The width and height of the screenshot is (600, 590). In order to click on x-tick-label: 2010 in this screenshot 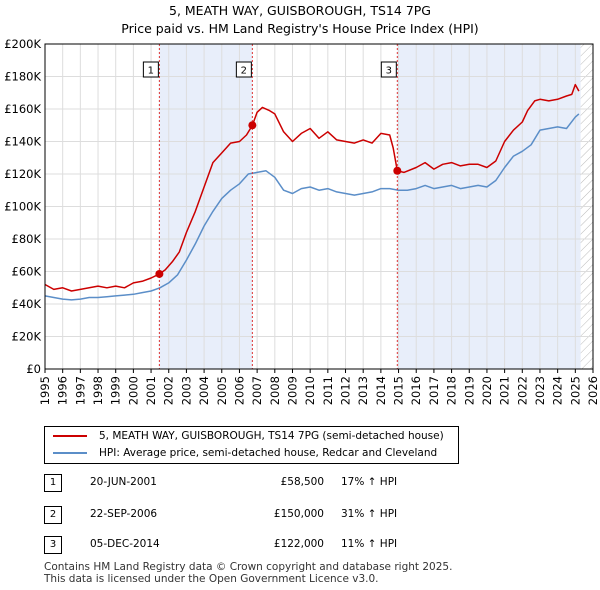, I will do `click(310, 390)`.